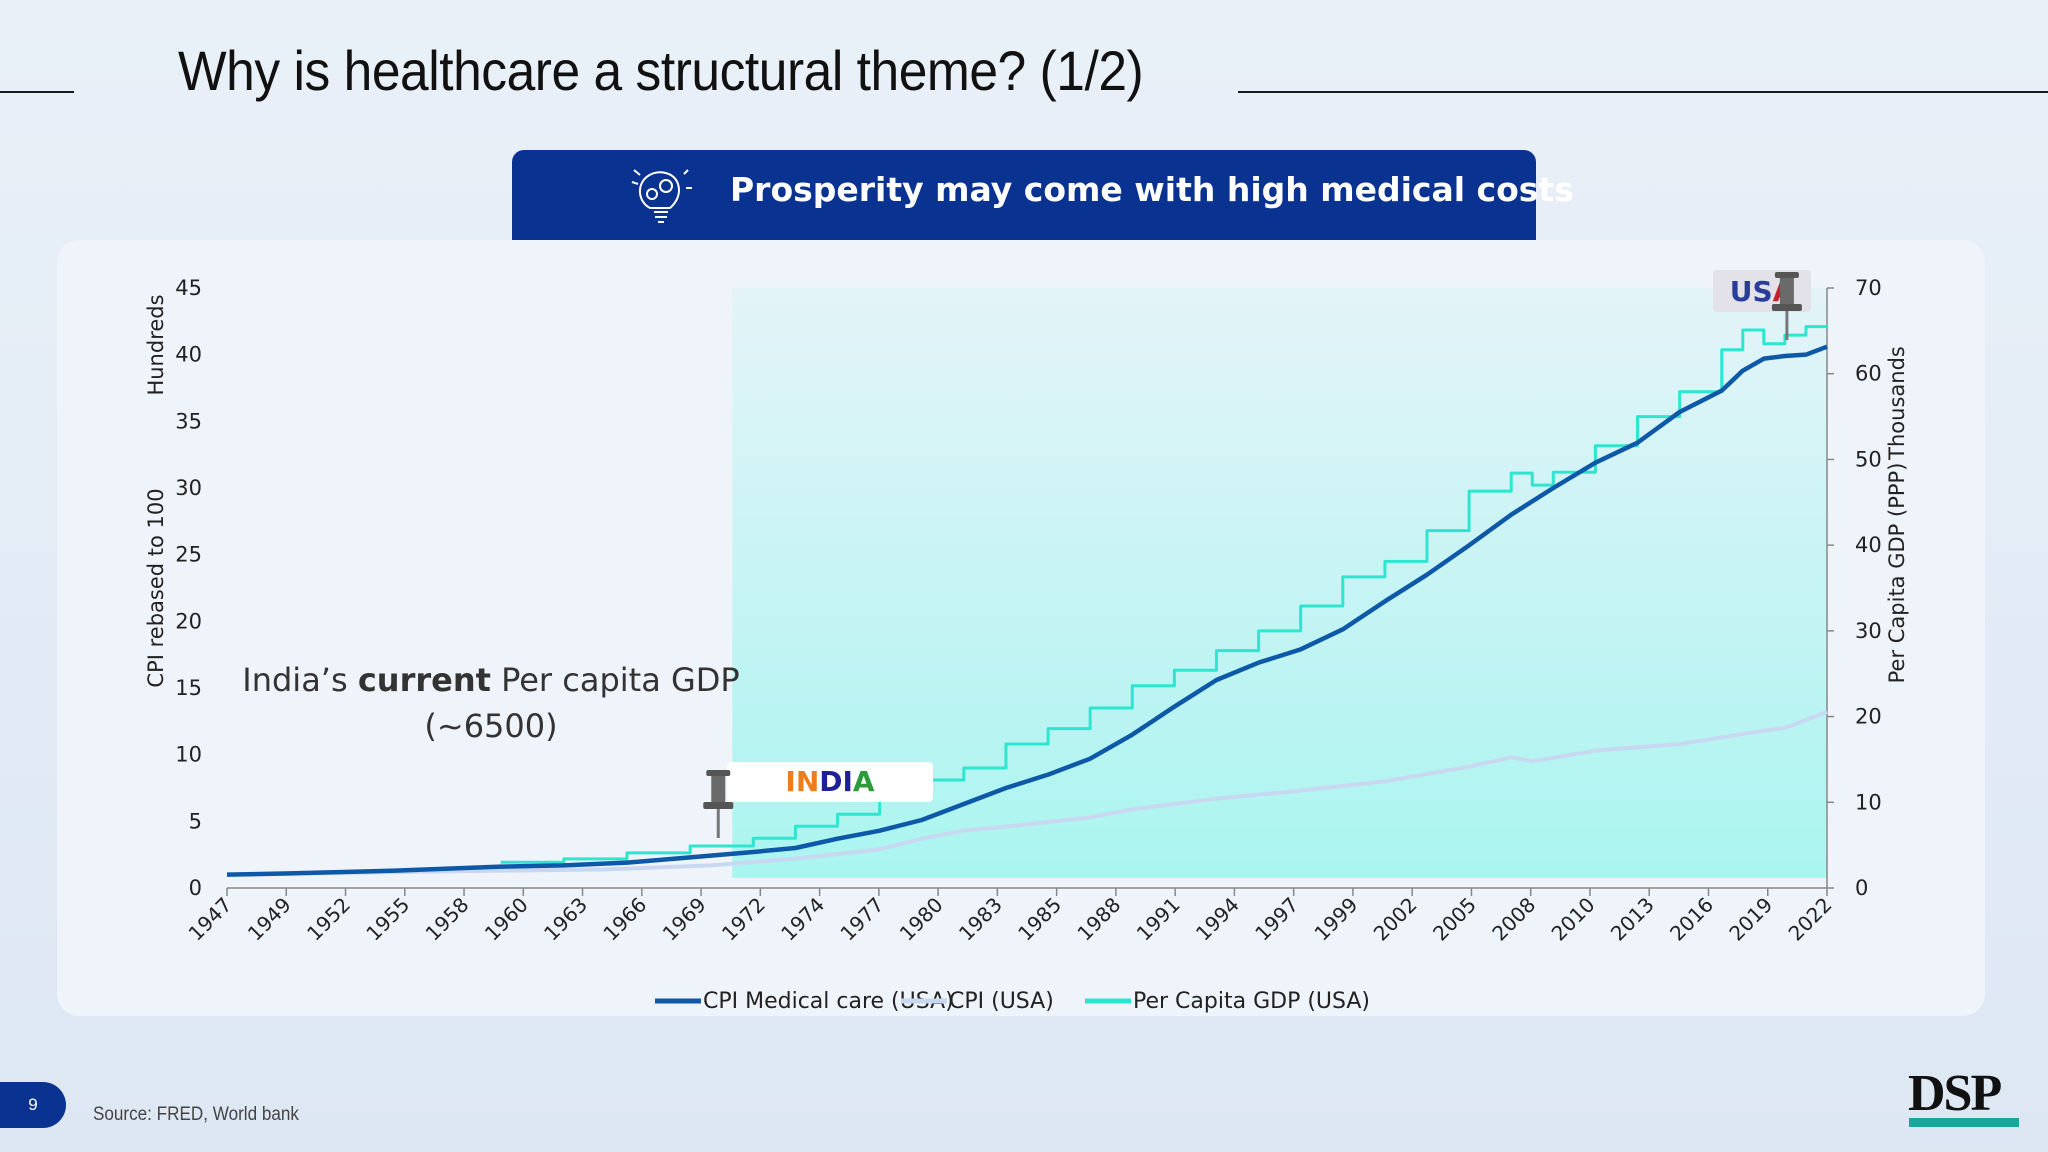 The width and height of the screenshot is (2048, 1152). What do you see at coordinates (1098, 919) in the screenshot?
I see `x-tick-label: 1988` at bounding box center [1098, 919].